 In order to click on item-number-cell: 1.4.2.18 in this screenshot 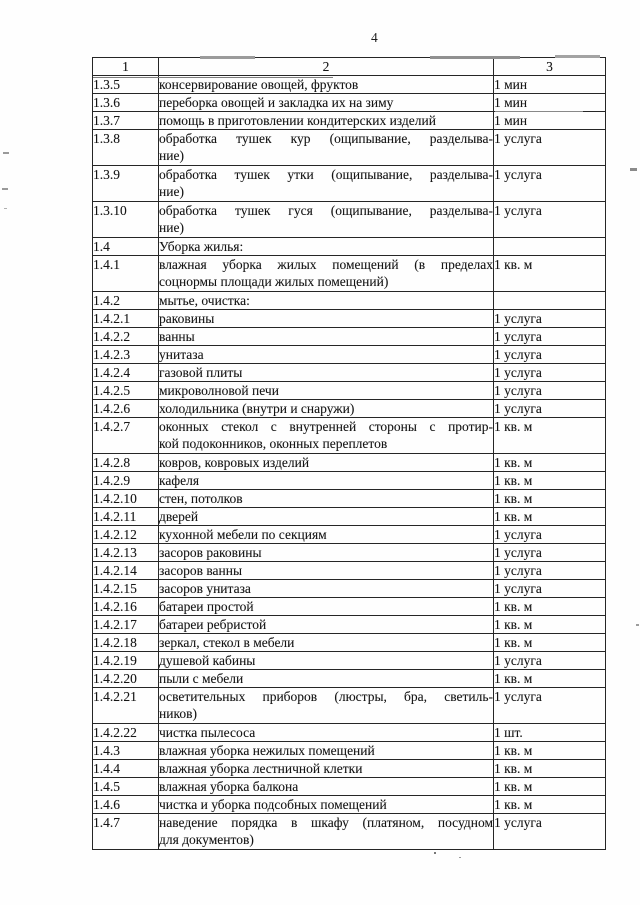, I will do `click(125, 642)`.